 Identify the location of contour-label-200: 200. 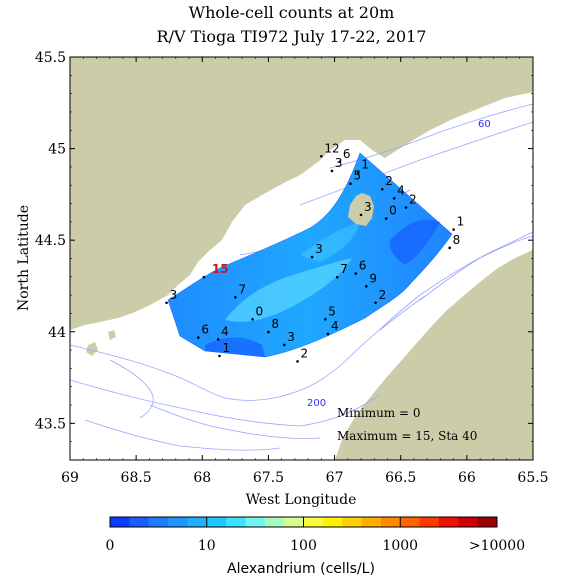
(316, 403).